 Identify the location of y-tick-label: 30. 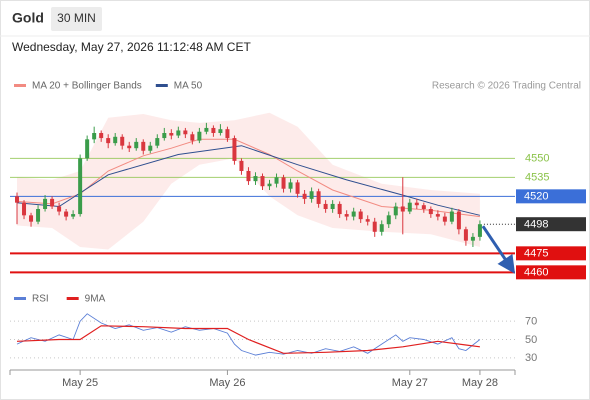
(531, 358).